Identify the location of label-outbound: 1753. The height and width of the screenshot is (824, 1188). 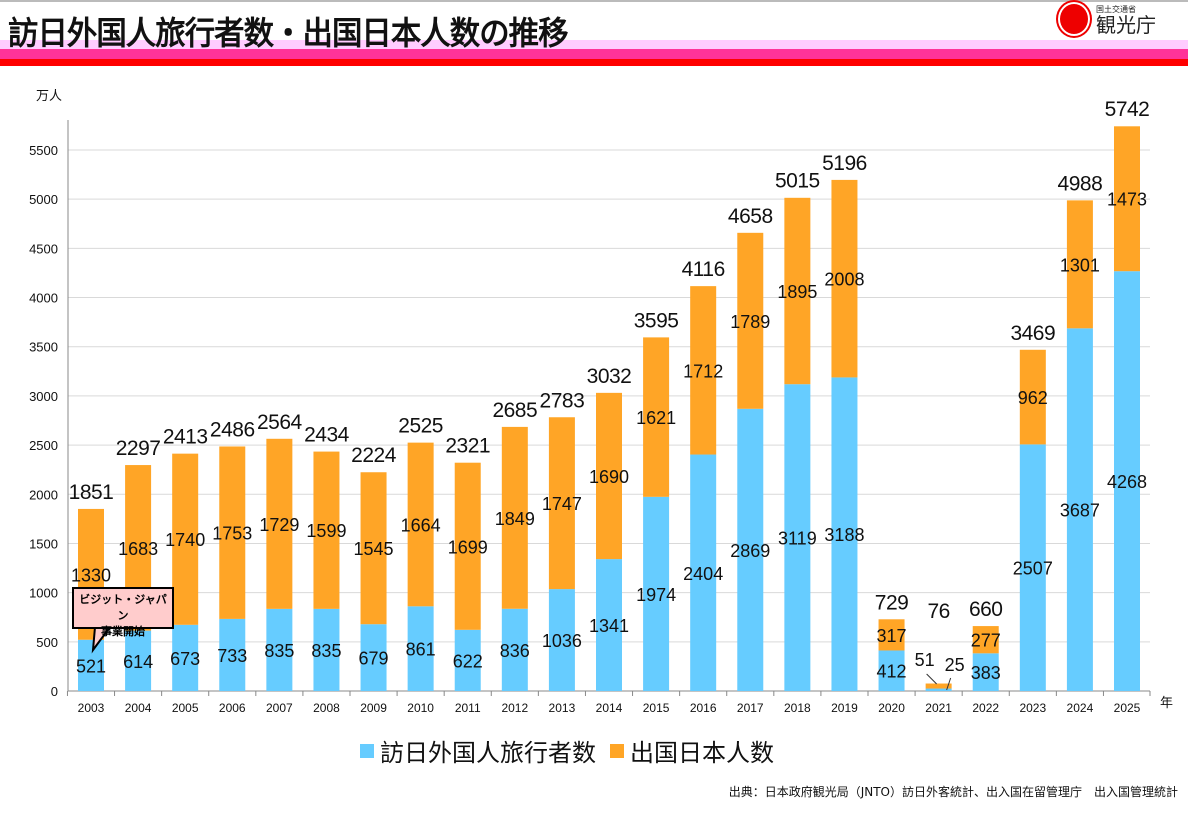
(232, 534).